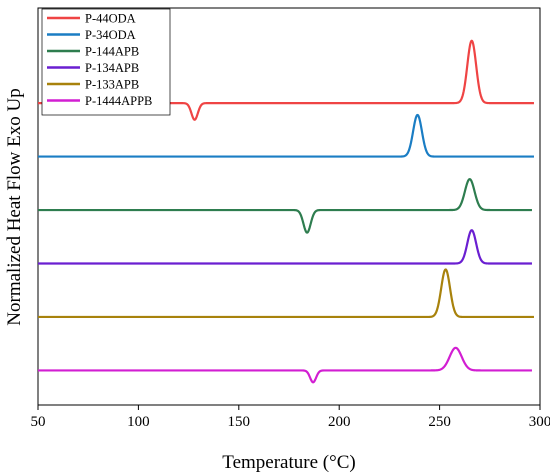 This screenshot has width=550, height=476. What do you see at coordinates (239, 422) in the screenshot?
I see `x-tick-label: 150` at bounding box center [239, 422].